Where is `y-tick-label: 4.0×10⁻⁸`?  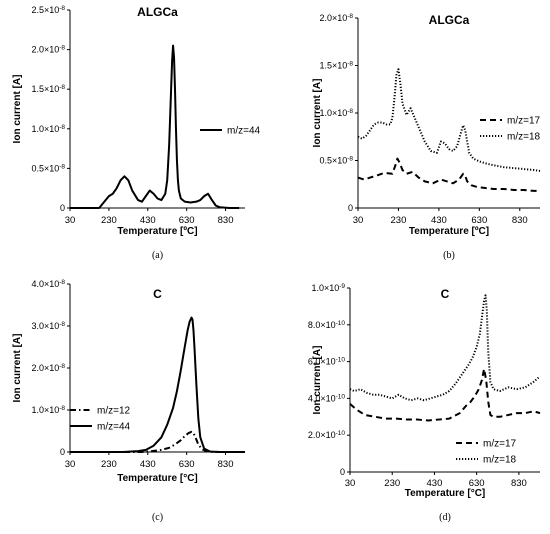 y-tick-label: 4.0×10⁻⁸ is located at coordinates (48, 284).